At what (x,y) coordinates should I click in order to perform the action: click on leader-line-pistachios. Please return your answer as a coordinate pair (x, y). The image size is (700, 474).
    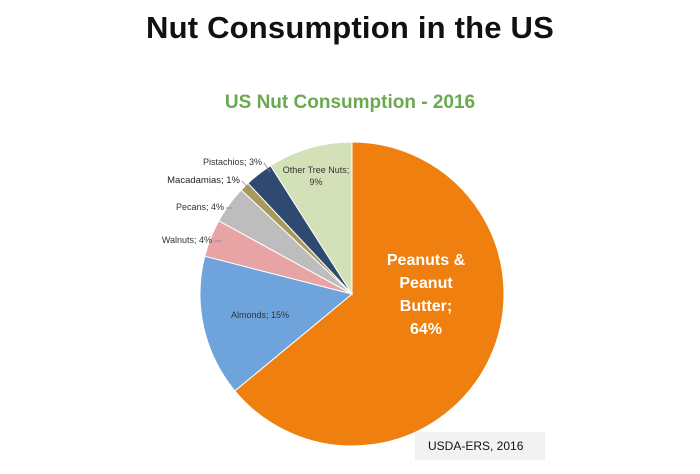
    Looking at the image, I should click on (267, 167).